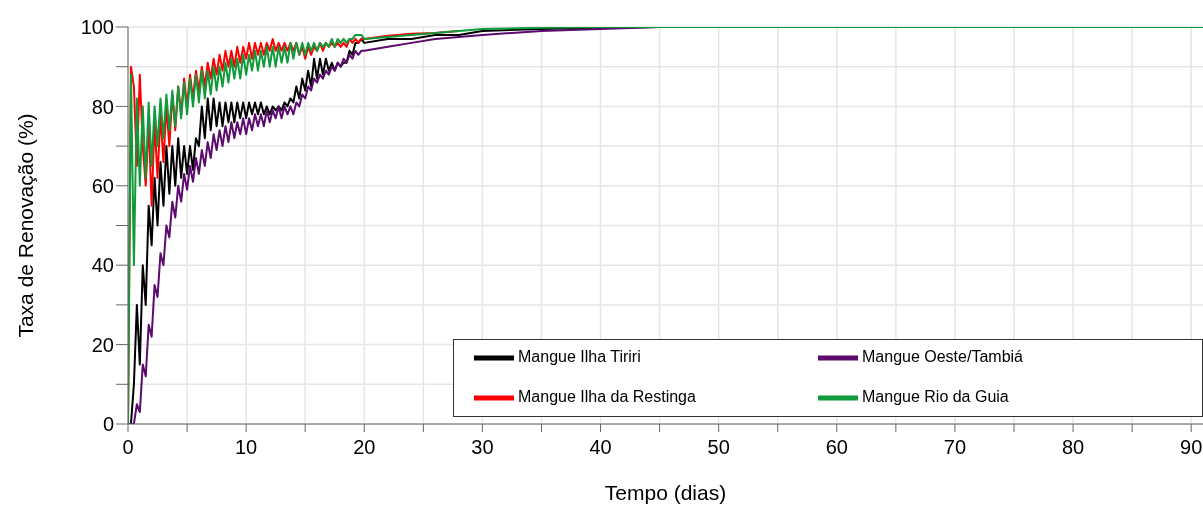 The height and width of the screenshot is (517, 1203). I want to click on x-tick-label: 40, so click(600, 447).